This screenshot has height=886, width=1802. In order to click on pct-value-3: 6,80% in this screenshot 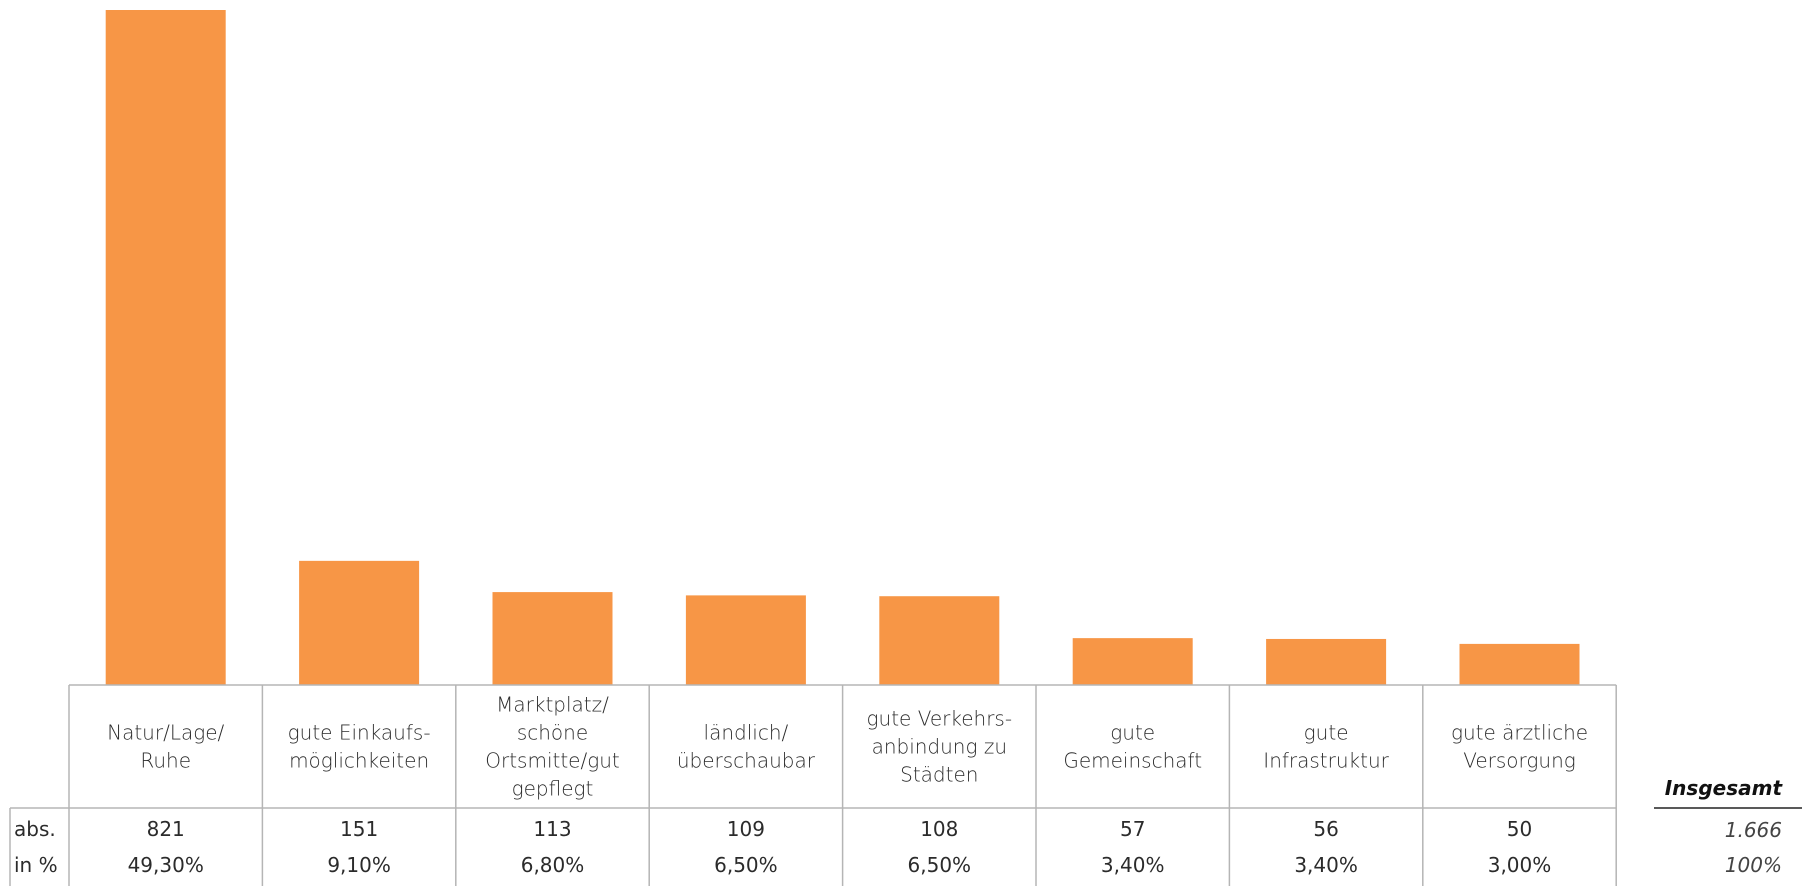, I will do `click(553, 865)`.